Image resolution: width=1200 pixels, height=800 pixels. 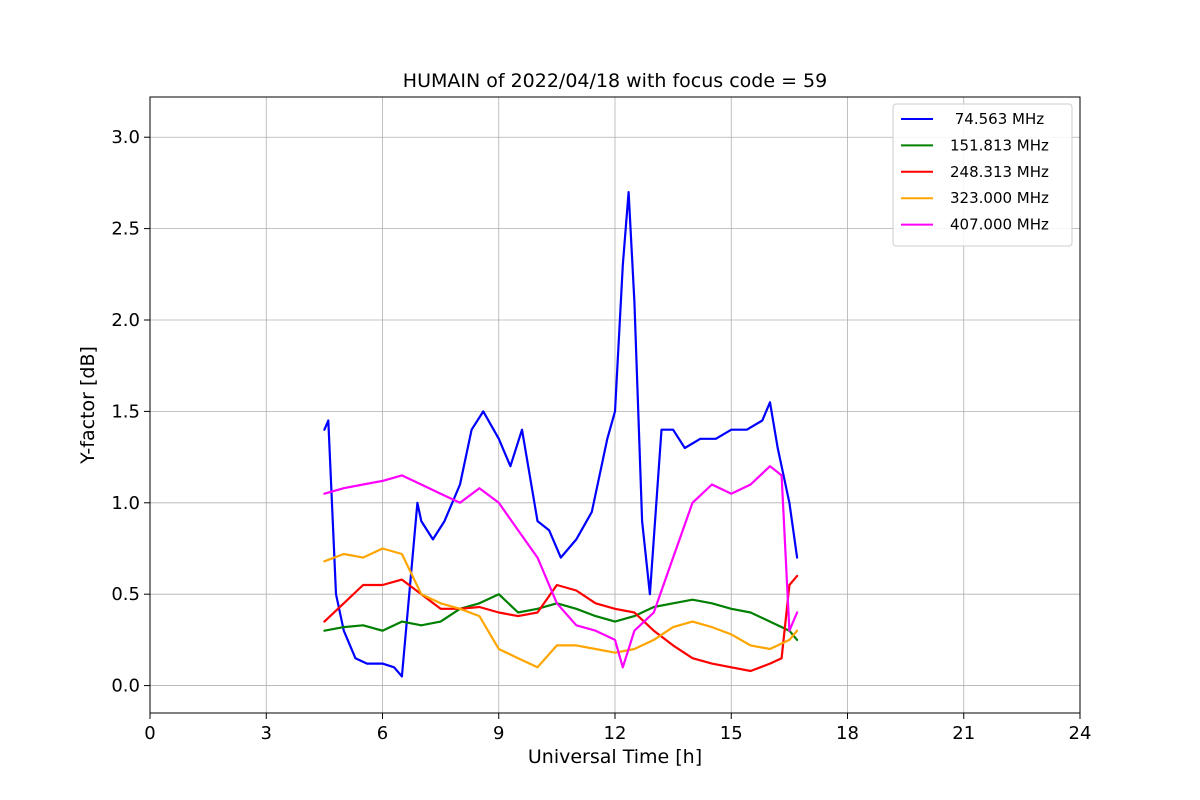 What do you see at coordinates (997, 119) in the screenshot?
I see `legend-label-1: 74.563 MHz` at bounding box center [997, 119].